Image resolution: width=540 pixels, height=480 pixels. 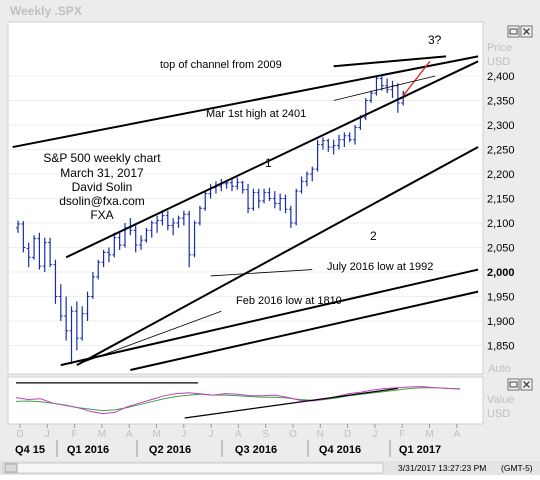 What do you see at coordinates (499, 48) in the screenshot?
I see `price-axis-title: Price` at bounding box center [499, 48].